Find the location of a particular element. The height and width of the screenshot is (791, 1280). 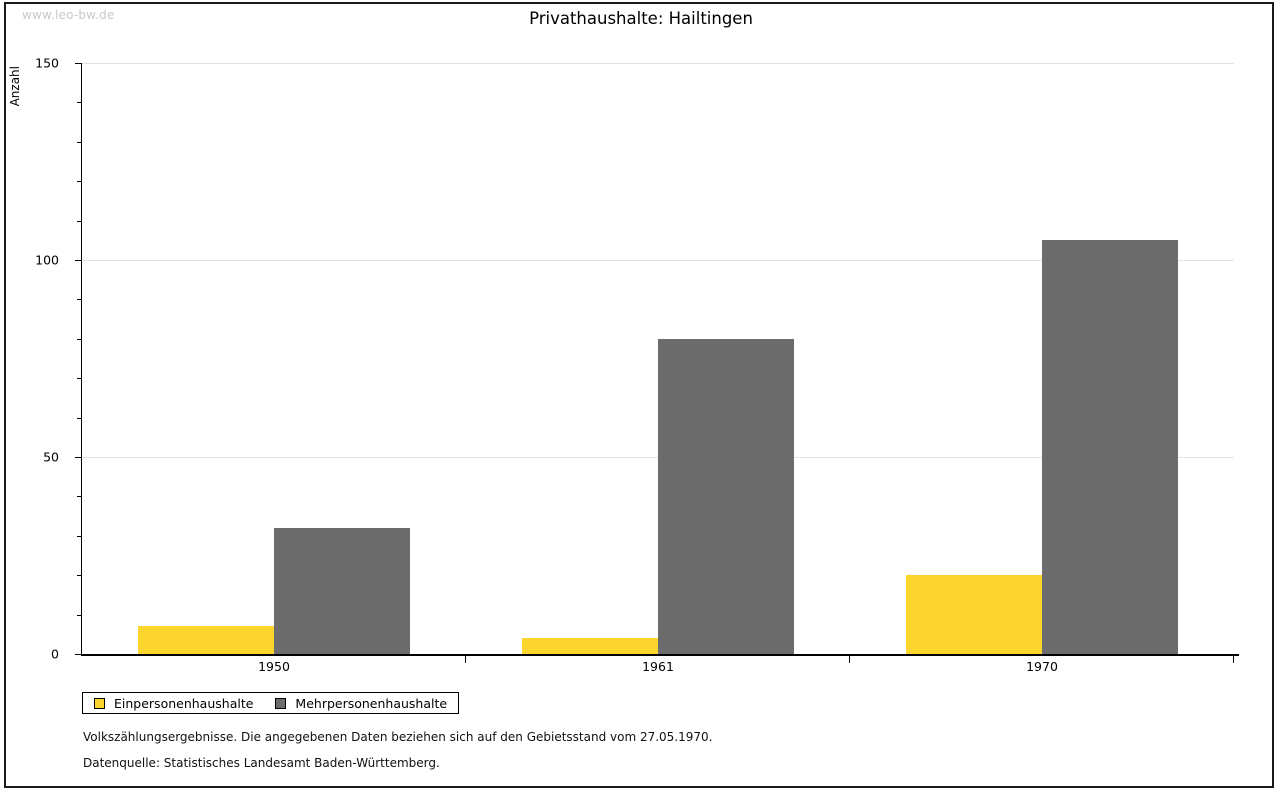

y-axis-tick-label: 0 is located at coordinates (55, 654).